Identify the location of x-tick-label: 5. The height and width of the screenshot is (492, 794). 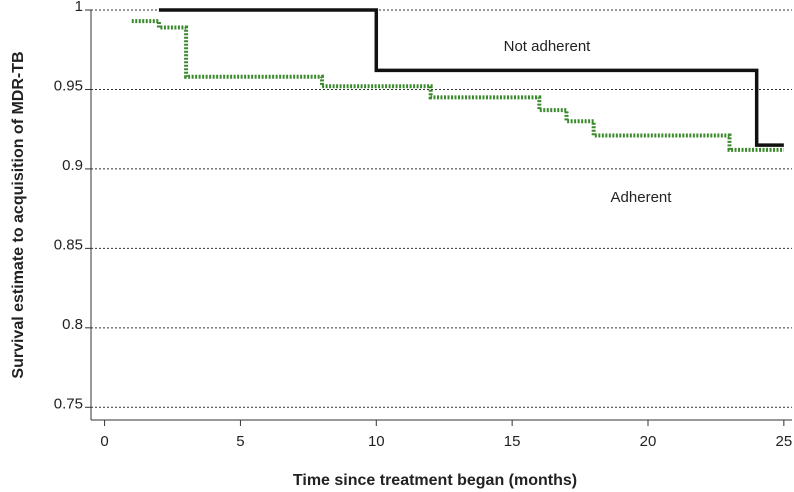
(240, 441).